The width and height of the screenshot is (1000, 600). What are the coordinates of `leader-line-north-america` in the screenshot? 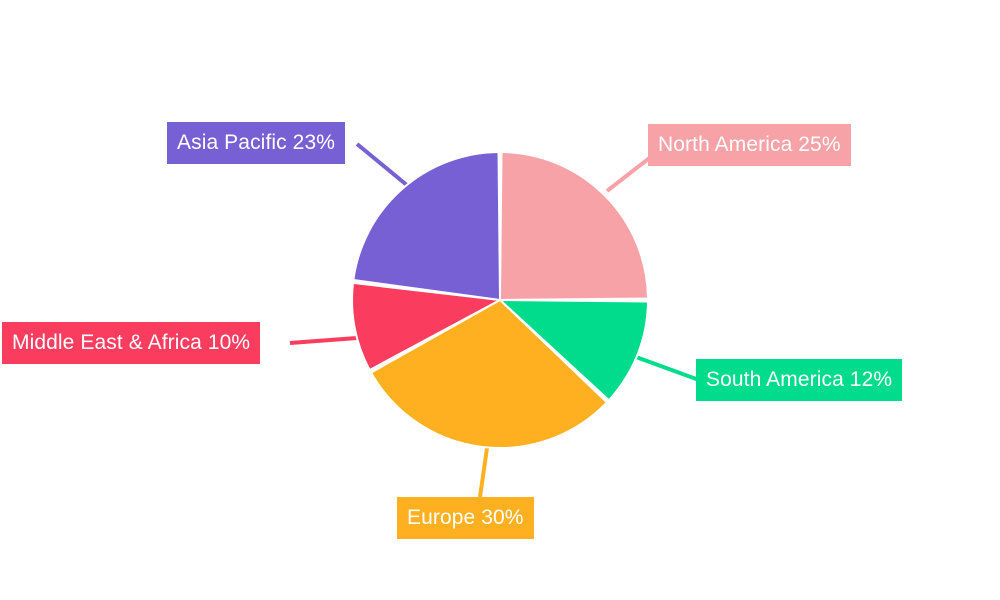 It's located at (629, 173).